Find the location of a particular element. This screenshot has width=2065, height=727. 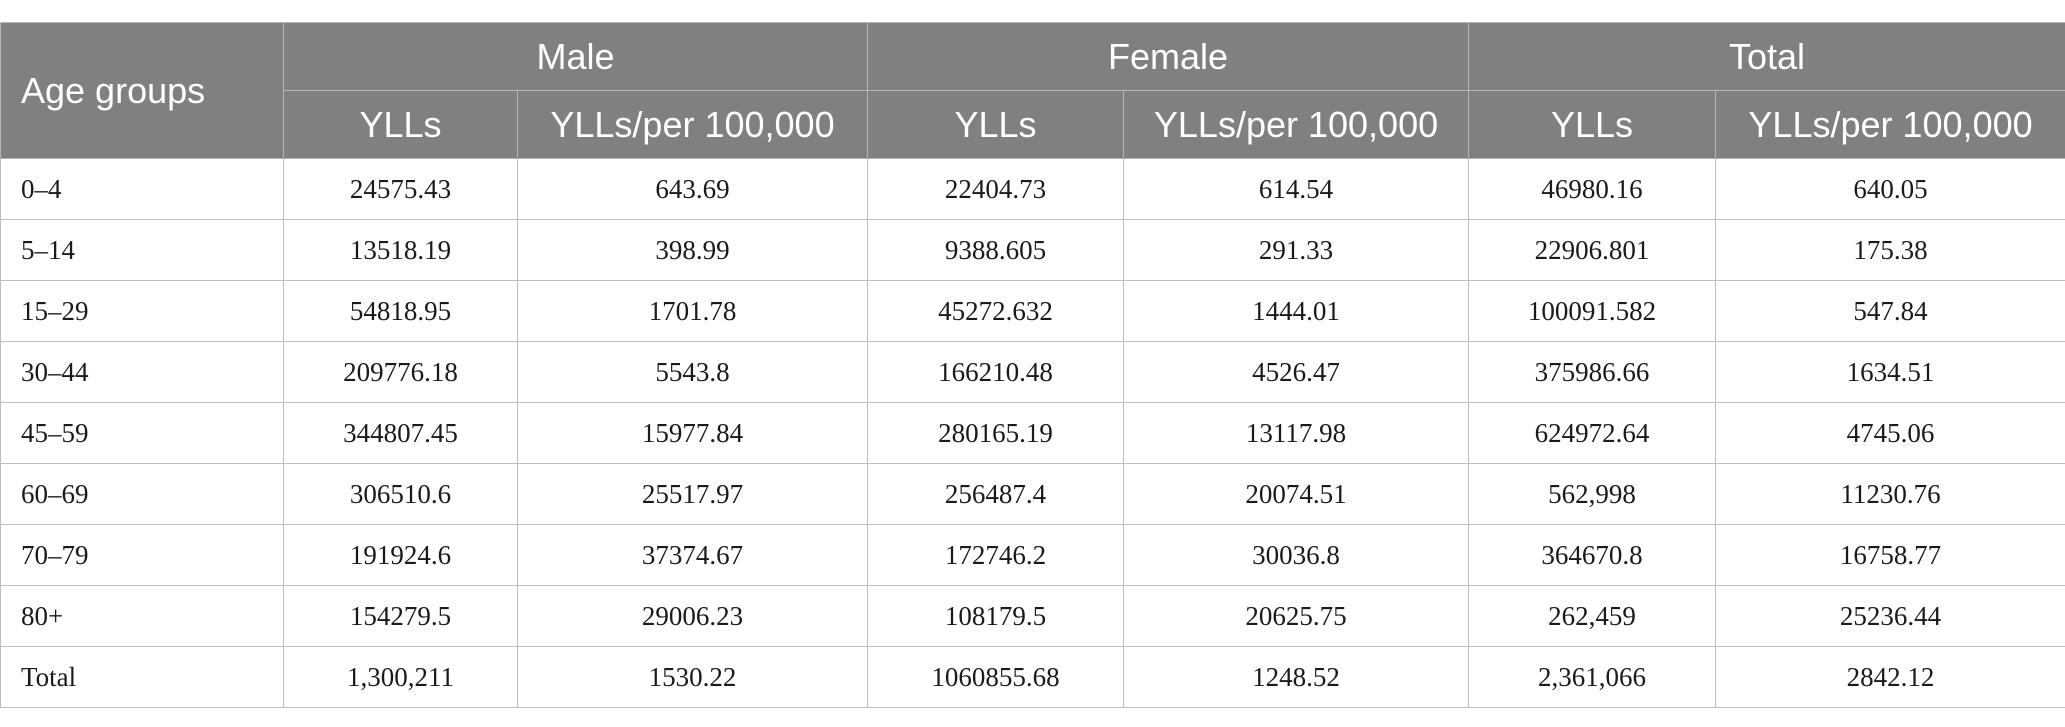

total-rate-cell: 11230.76 is located at coordinates (1890, 494).